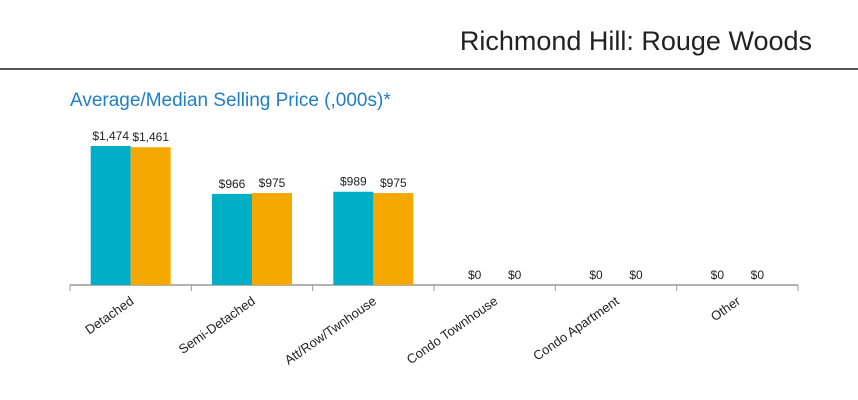 The image size is (858, 400). I want to click on chart-title: Average/Median Selling Price (,000s)*, so click(230, 100).